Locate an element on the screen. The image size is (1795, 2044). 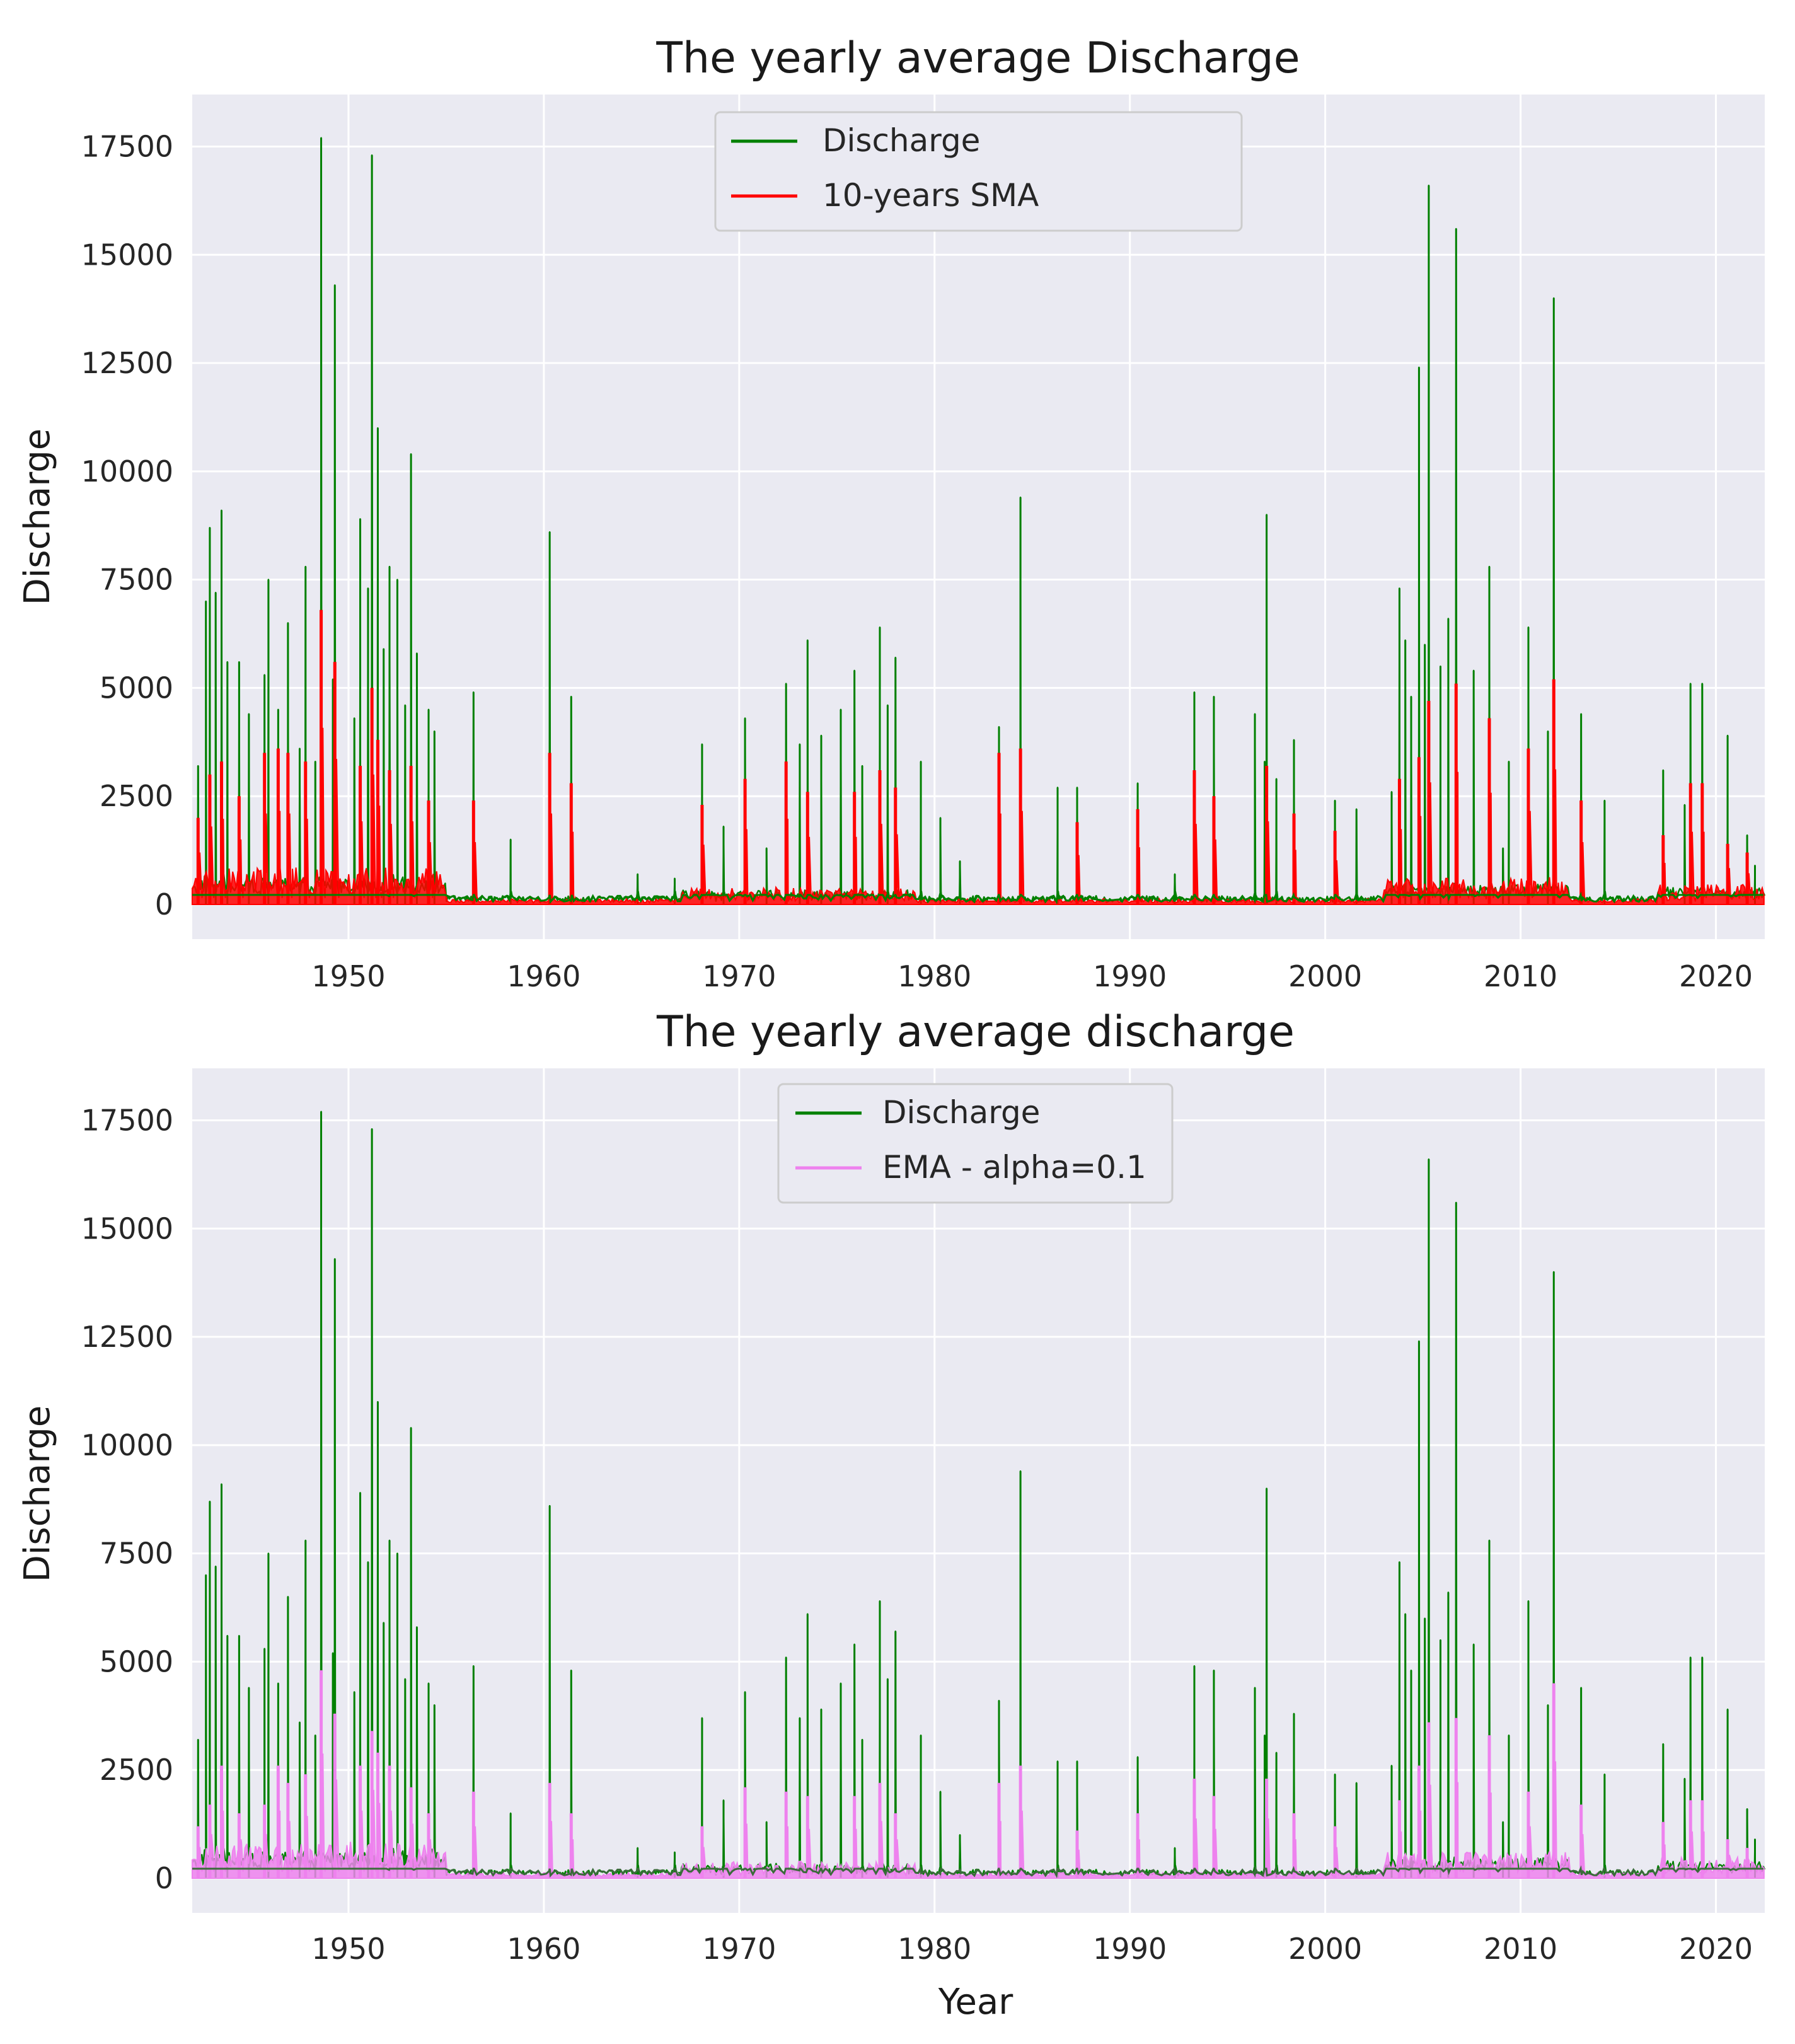
chart-title: The yearly average discharge is located at coordinates (975, 1032).